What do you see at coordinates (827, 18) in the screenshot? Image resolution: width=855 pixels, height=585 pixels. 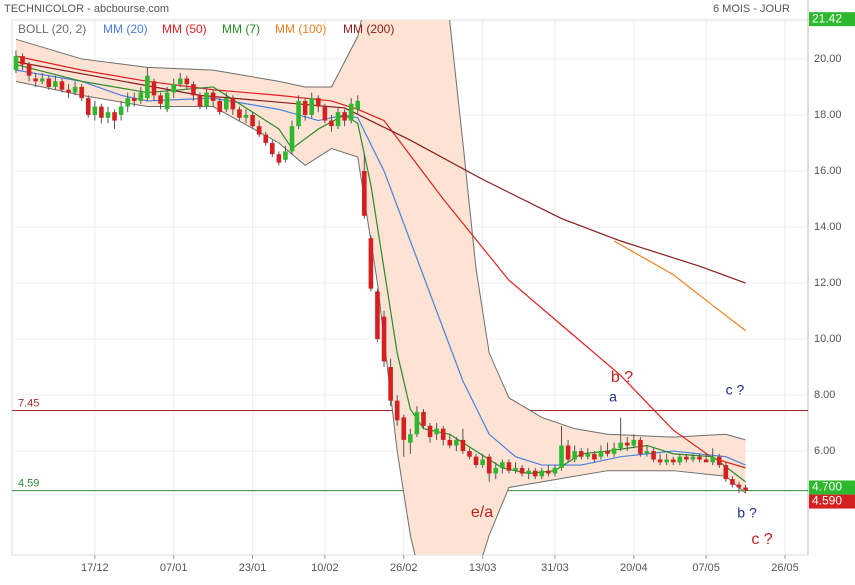 I see `price-tag: 21.42` at bounding box center [827, 18].